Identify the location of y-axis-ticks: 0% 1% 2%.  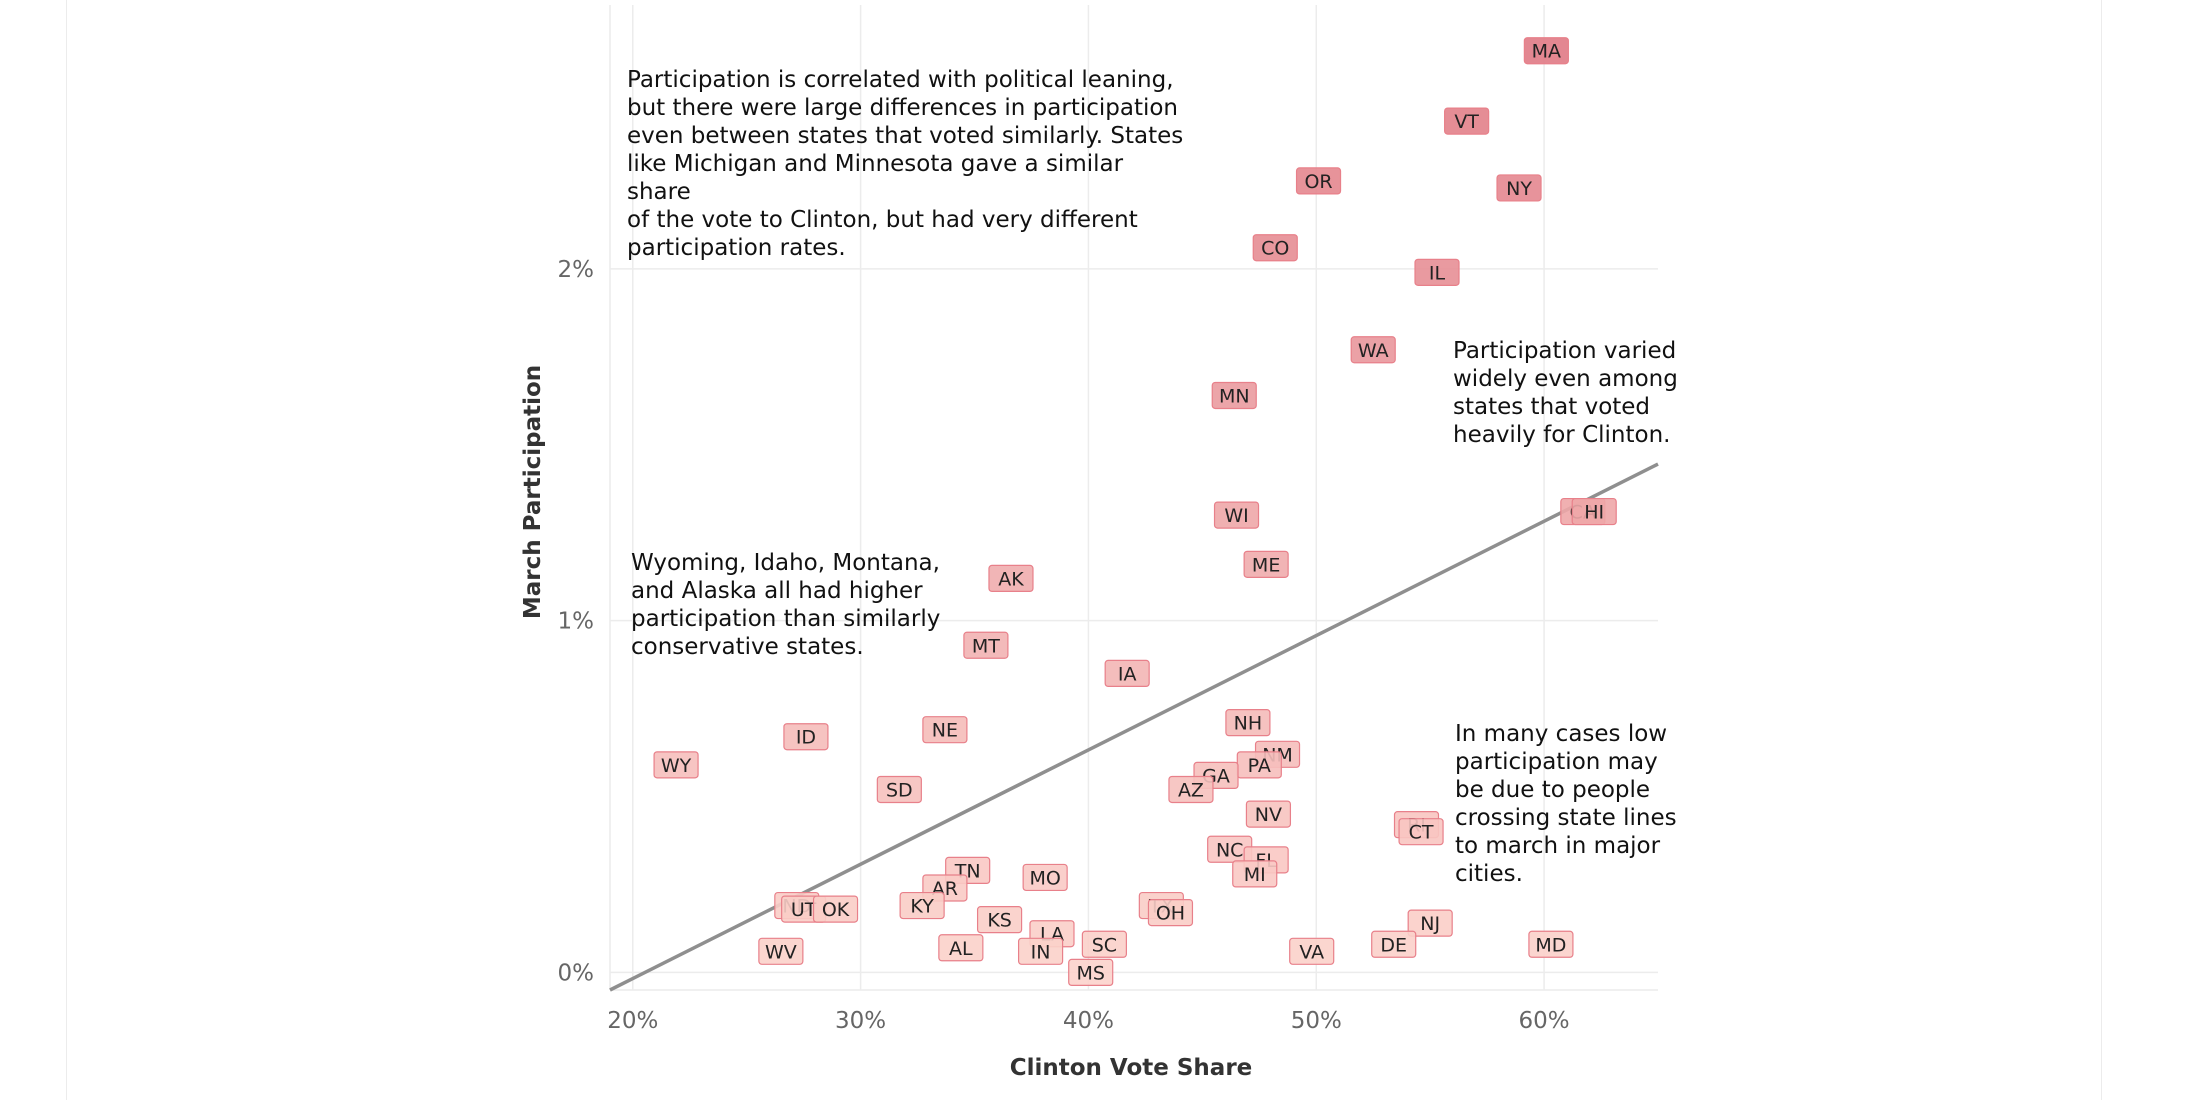
(576, 622).